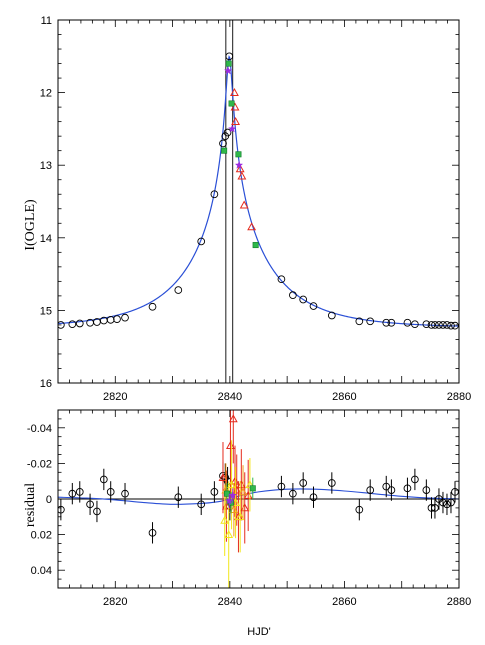 The height and width of the screenshot is (645, 485). What do you see at coordinates (46, 166) in the screenshot?
I see `y-tick-label: 13` at bounding box center [46, 166].